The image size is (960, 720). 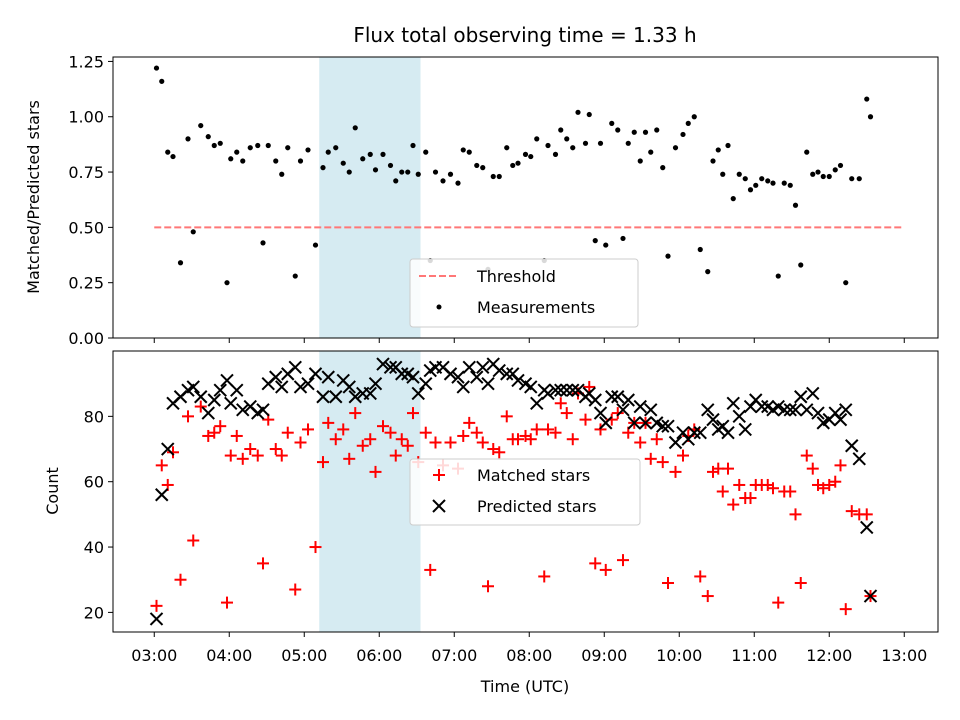 I want to click on legend-predicted-swatch, so click(x=439, y=506).